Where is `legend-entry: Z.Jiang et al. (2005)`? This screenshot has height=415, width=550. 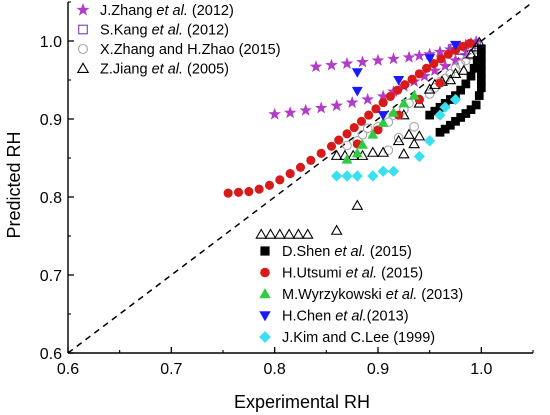 legend-entry: Z.Jiang et al. (2005) is located at coordinates (152, 70).